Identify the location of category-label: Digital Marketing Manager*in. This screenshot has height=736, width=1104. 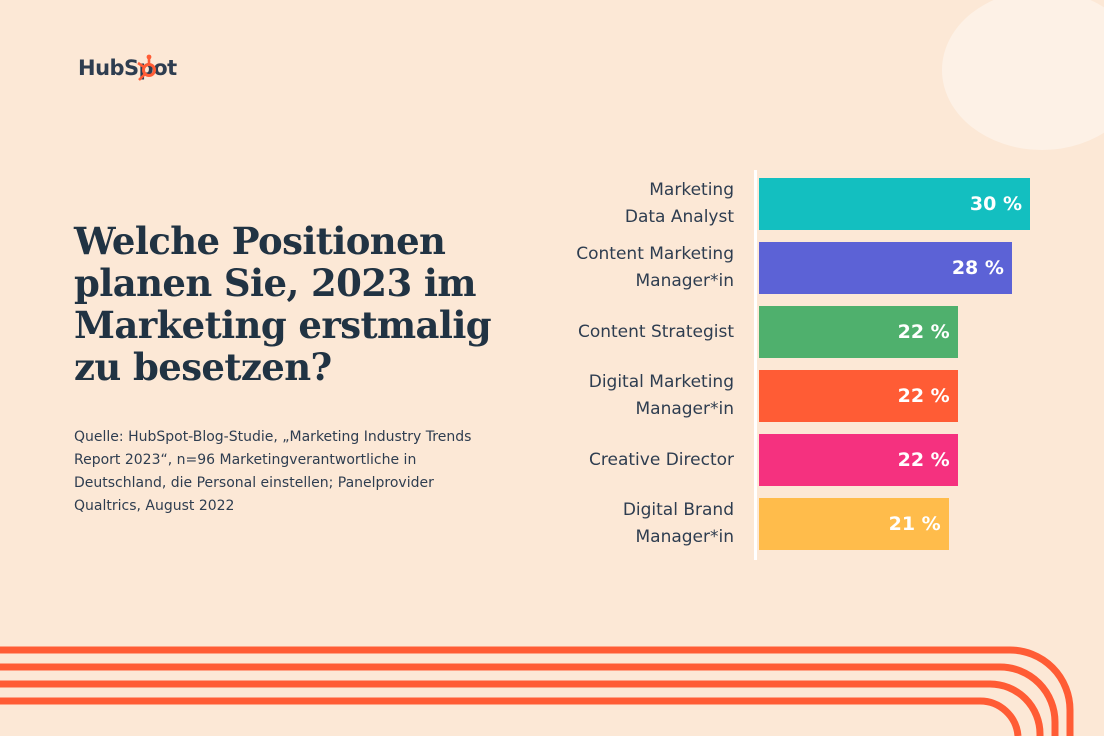
(624, 396).